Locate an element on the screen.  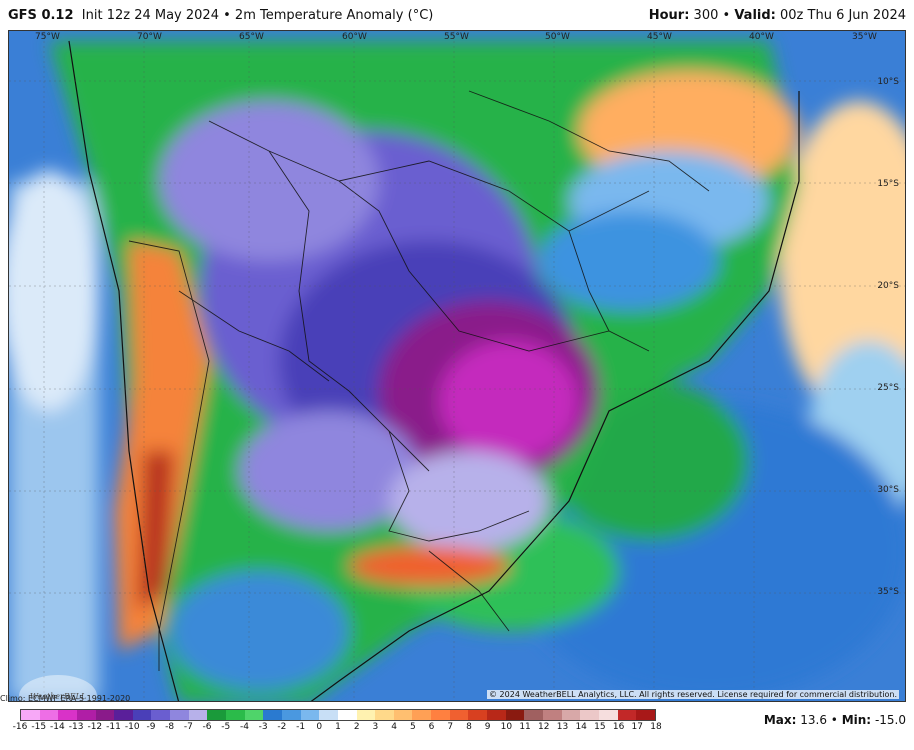
max-value: 13.6 is located at coordinates (813, 720).